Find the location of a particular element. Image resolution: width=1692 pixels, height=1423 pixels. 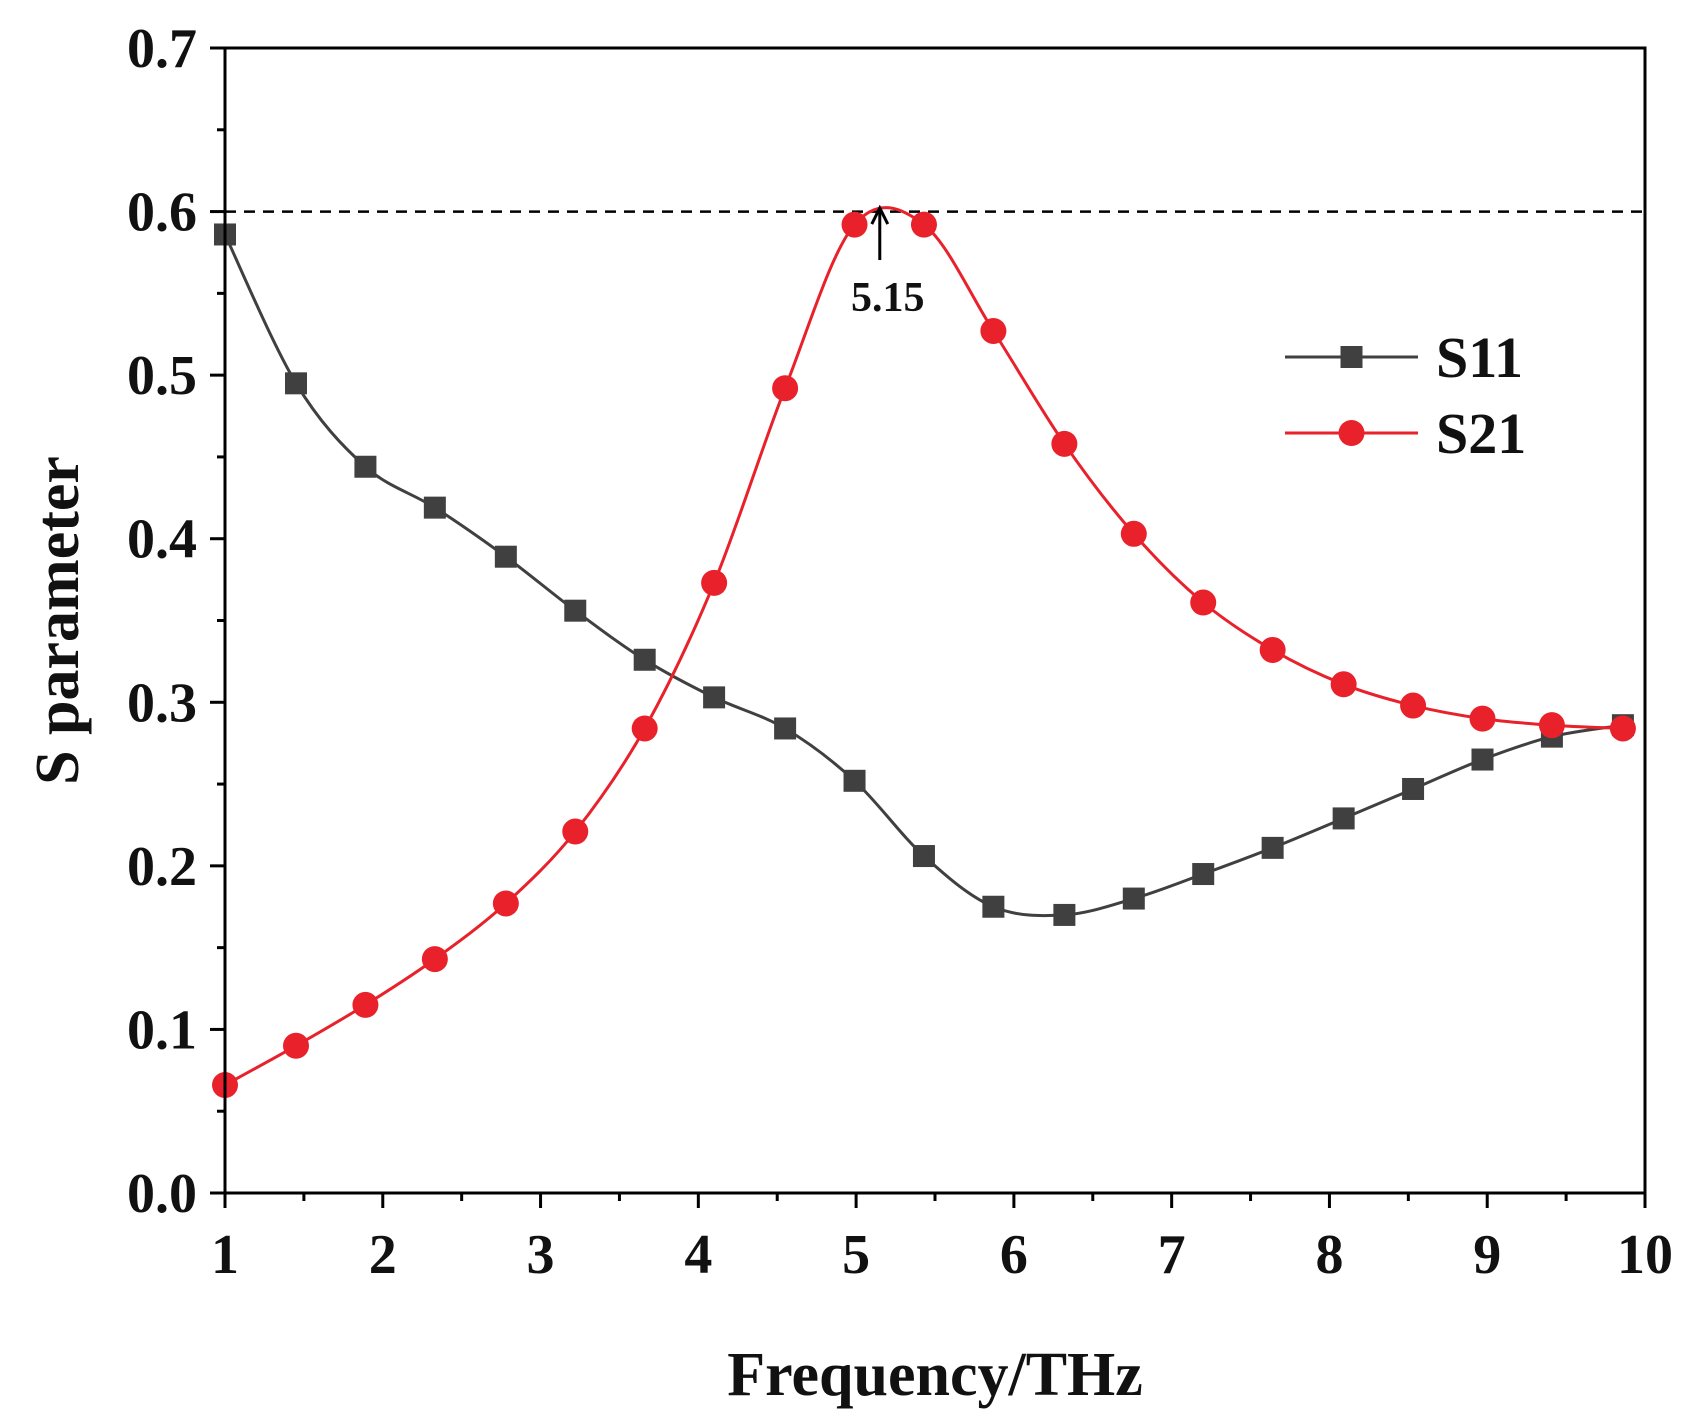

x-tick-label: 9 is located at coordinates (1487, 1255).